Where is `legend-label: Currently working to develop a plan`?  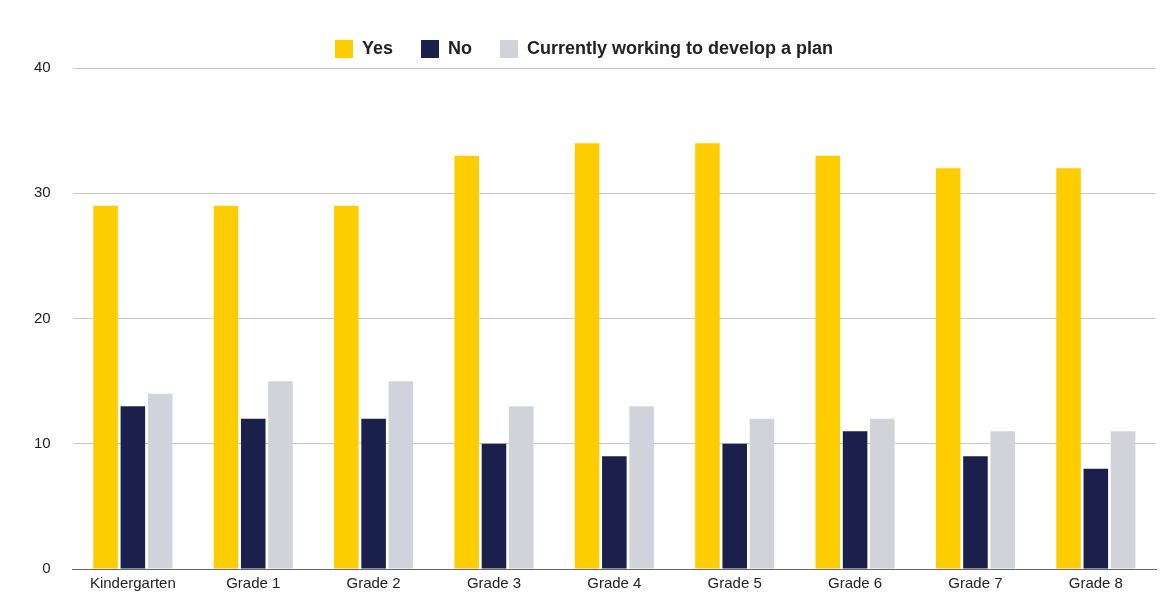
legend-label: Currently working to develop a plan is located at coordinates (680, 47).